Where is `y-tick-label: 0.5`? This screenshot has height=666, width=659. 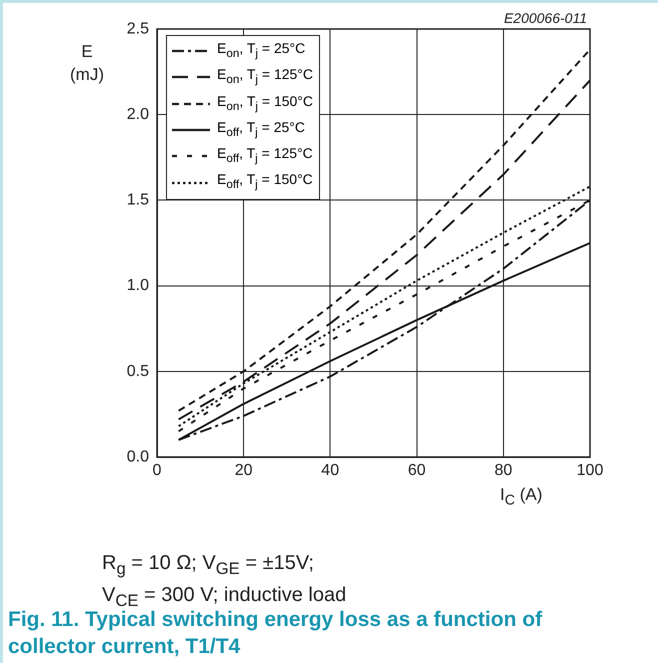
y-tick-label: 0.5 is located at coordinates (138, 371).